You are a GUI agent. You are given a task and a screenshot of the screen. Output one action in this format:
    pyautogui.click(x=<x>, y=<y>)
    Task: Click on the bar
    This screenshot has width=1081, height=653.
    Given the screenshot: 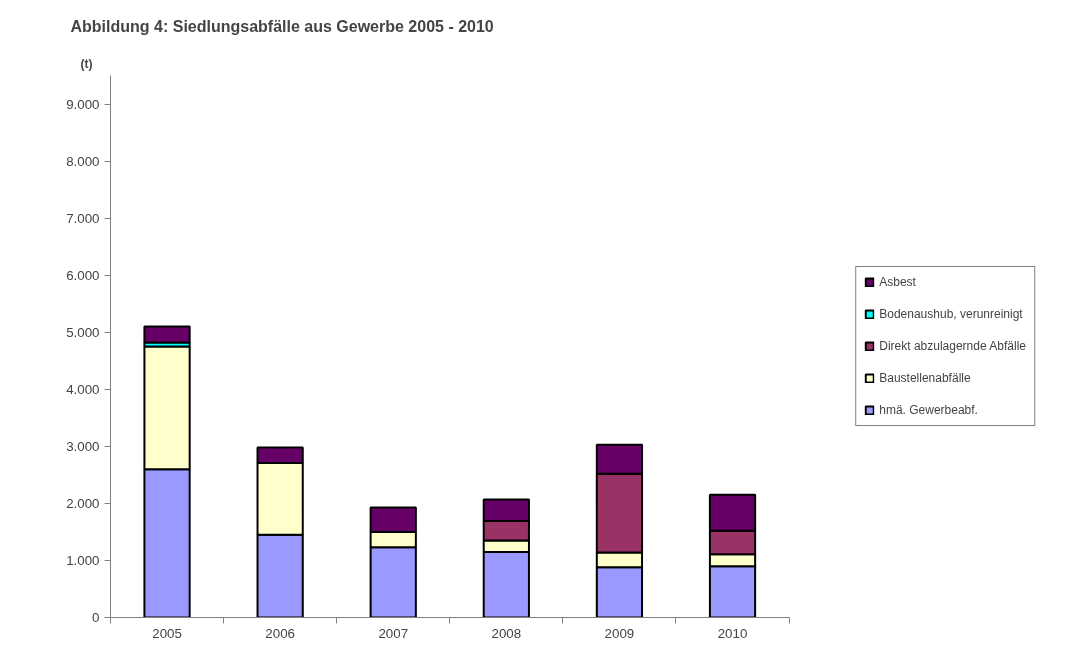 What is the action you would take?
    pyautogui.click(x=167, y=334)
    